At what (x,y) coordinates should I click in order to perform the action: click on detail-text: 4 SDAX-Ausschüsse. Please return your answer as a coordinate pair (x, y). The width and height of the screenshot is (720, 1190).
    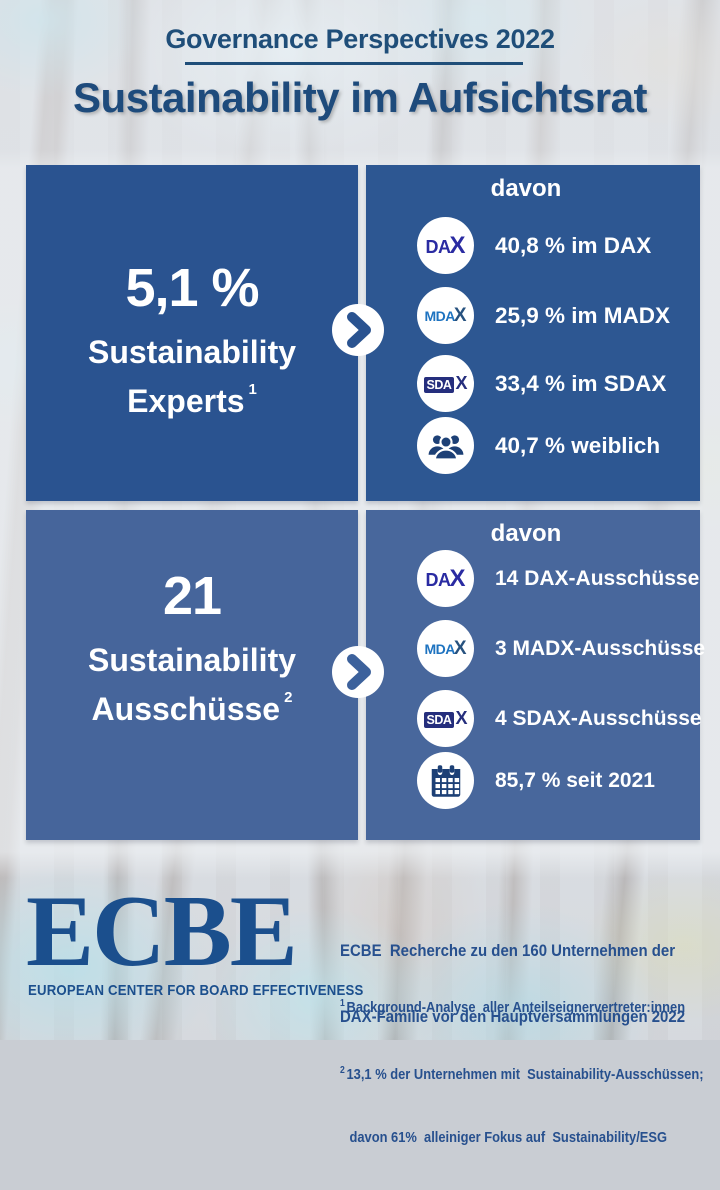
    Looking at the image, I should click on (598, 718).